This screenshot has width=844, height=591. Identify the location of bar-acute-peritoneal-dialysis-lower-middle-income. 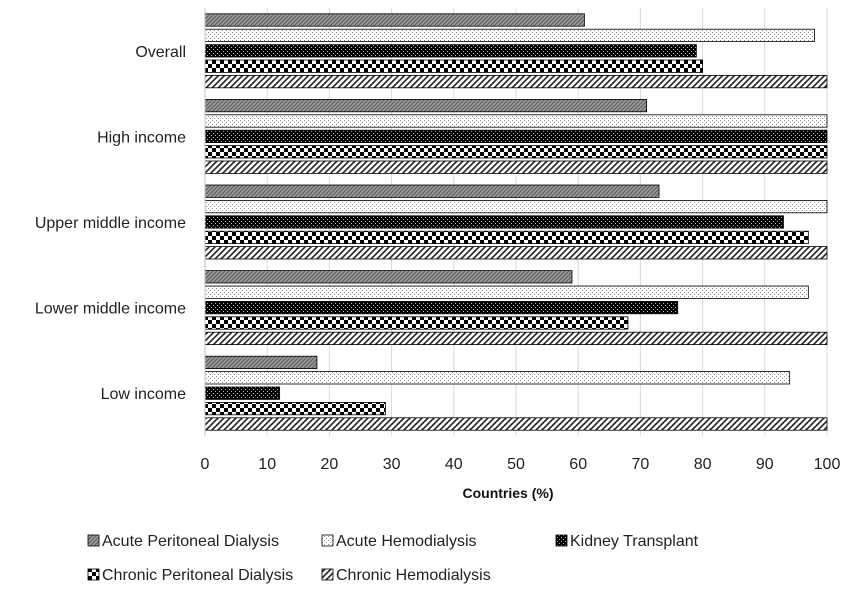
(388, 277).